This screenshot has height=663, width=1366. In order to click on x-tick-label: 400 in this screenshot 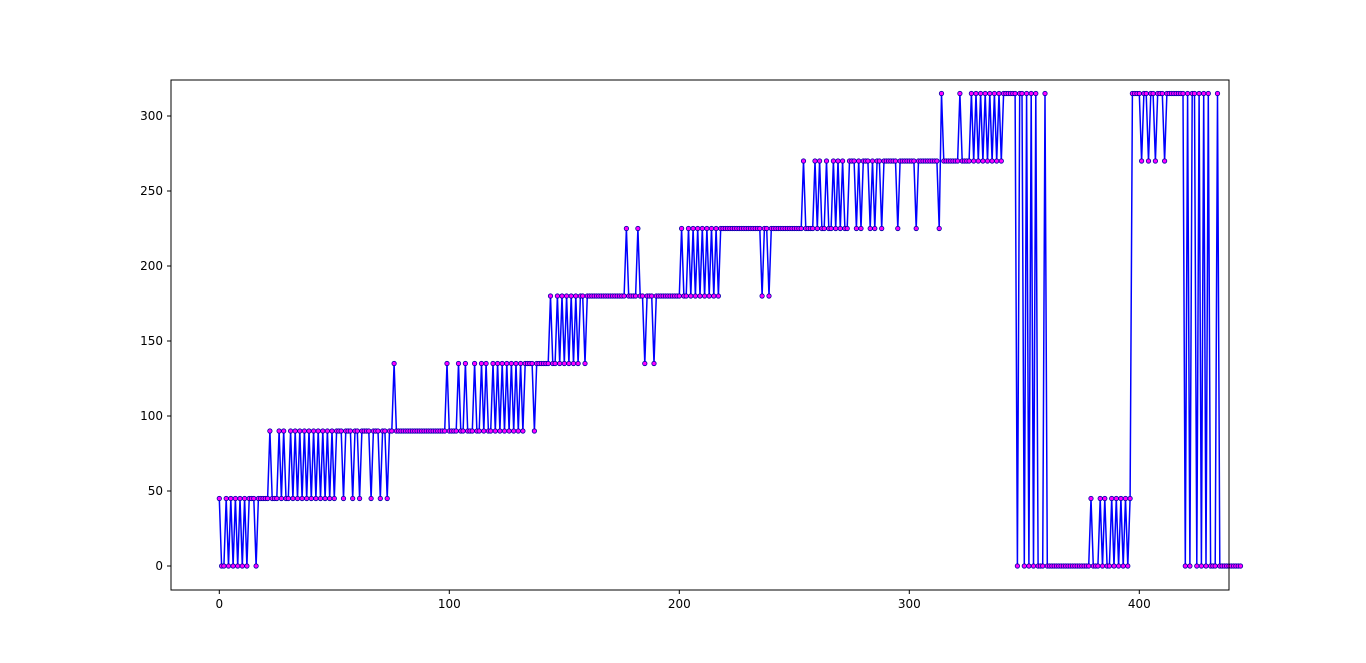, I will do `click(1139, 604)`.